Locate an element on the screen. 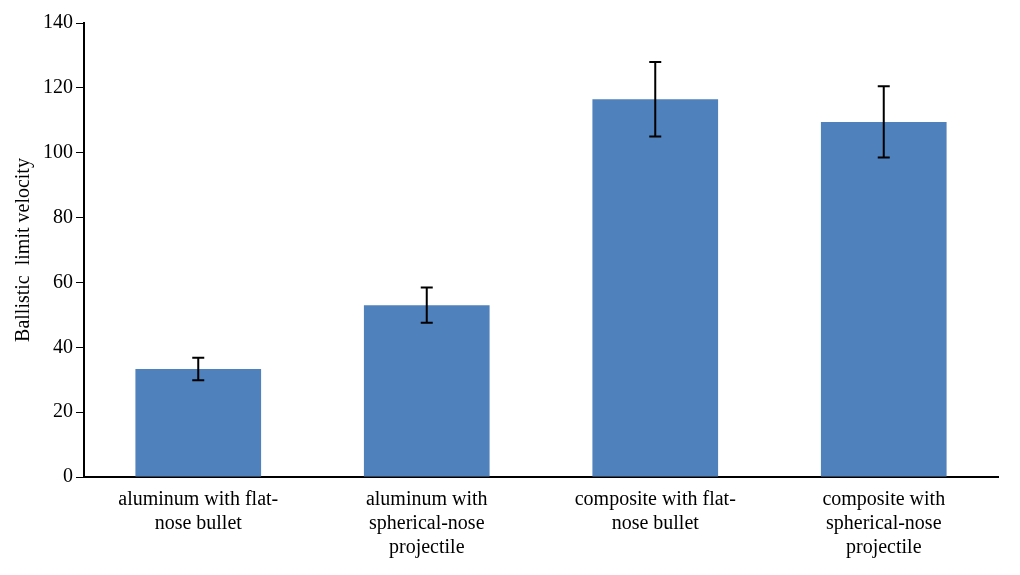  y-axis-title: Ballistic limit velocity is located at coordinates (23, 250).